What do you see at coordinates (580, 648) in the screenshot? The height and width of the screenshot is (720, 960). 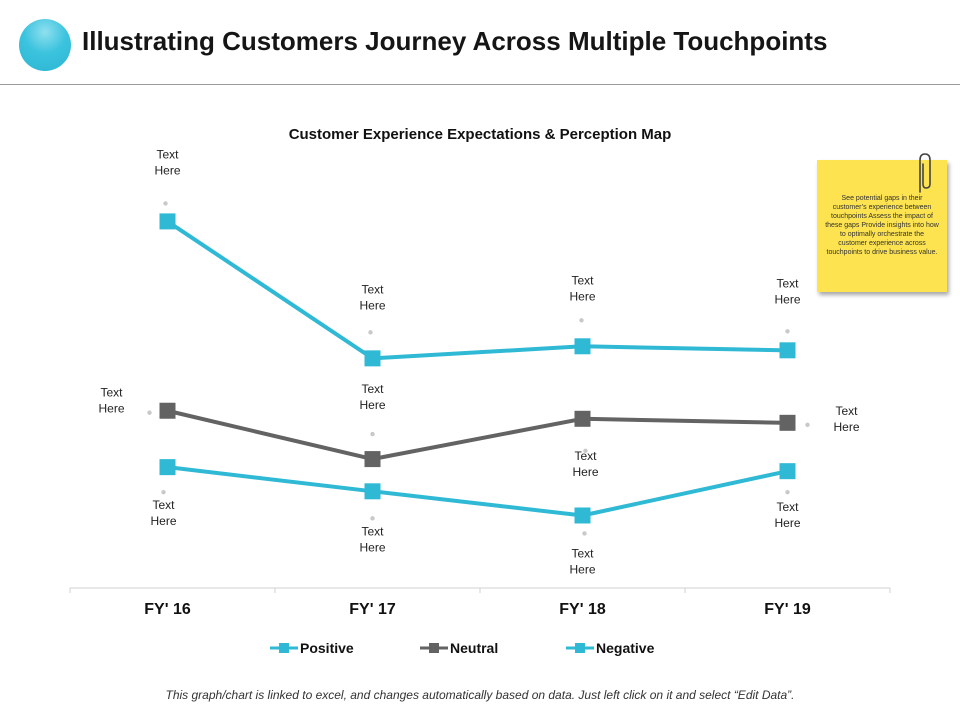 I see `legend-marker-negative` at bounding box center [580, 648].